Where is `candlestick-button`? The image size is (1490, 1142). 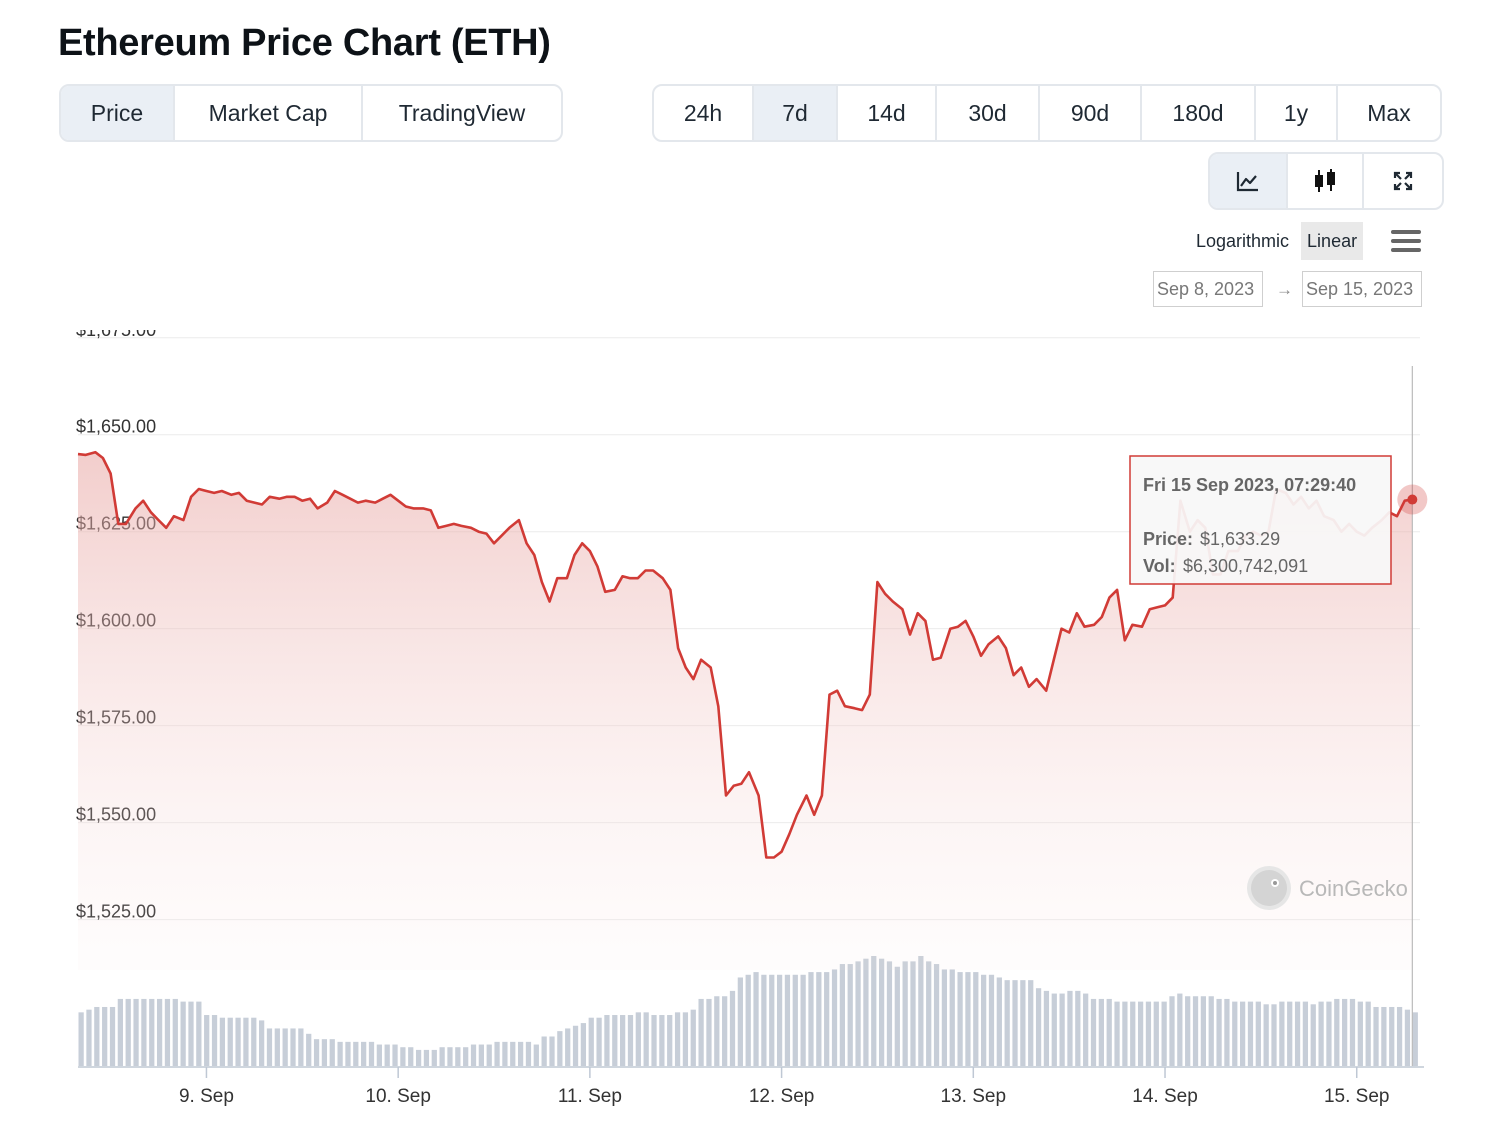 candlestick-button is located at coordinates (1326, 181).